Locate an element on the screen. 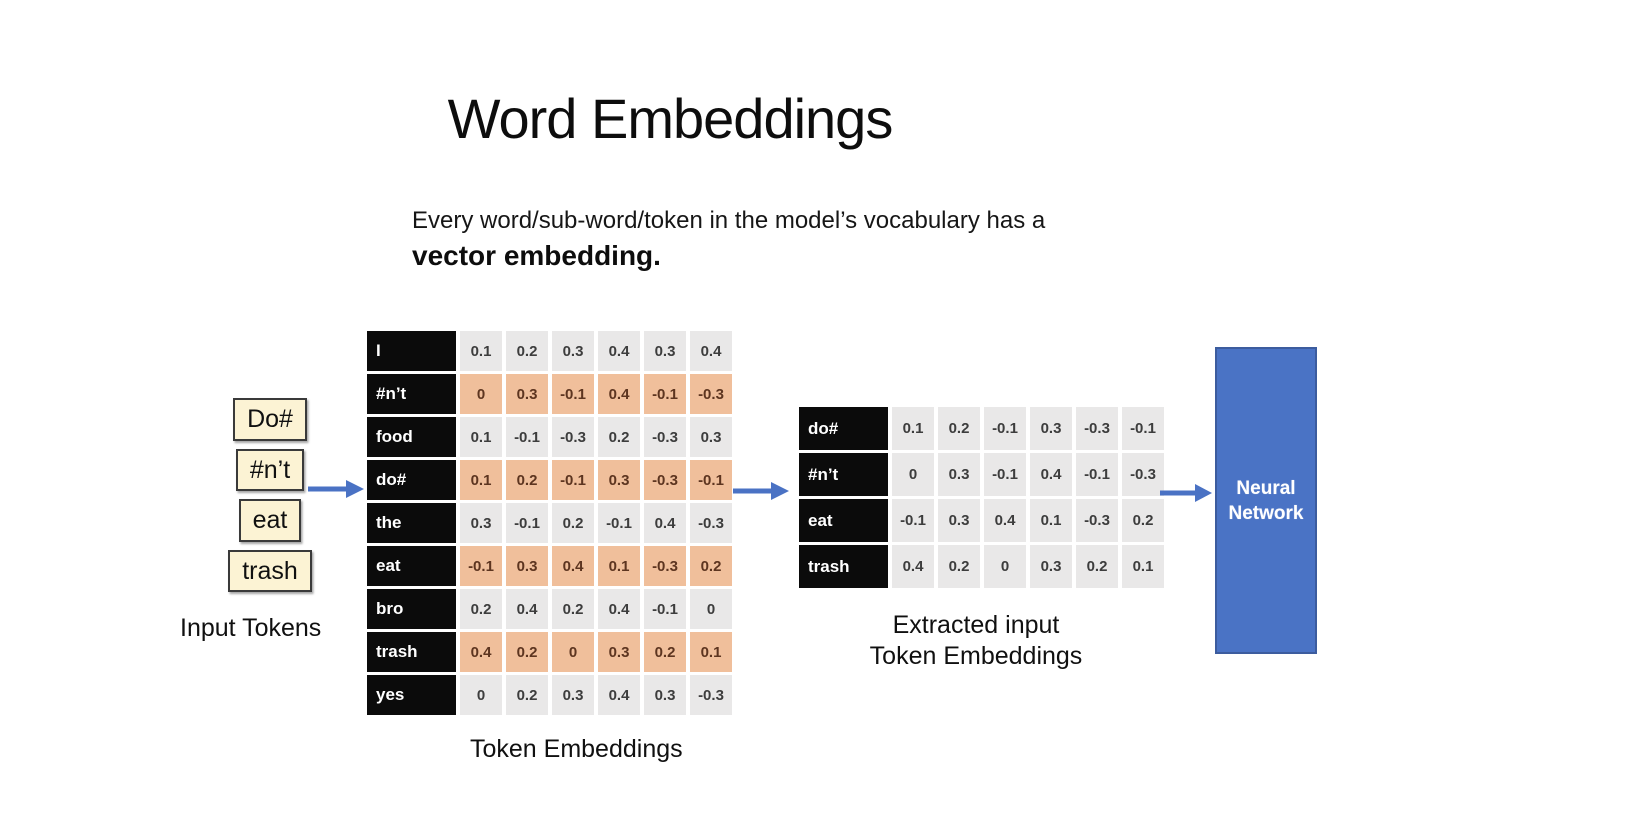 The image size is (1650, 831). table-row: food 0.1 -0.1 -0.3 0.2 -0.3 0.3 is located at coordinates (549, 437).